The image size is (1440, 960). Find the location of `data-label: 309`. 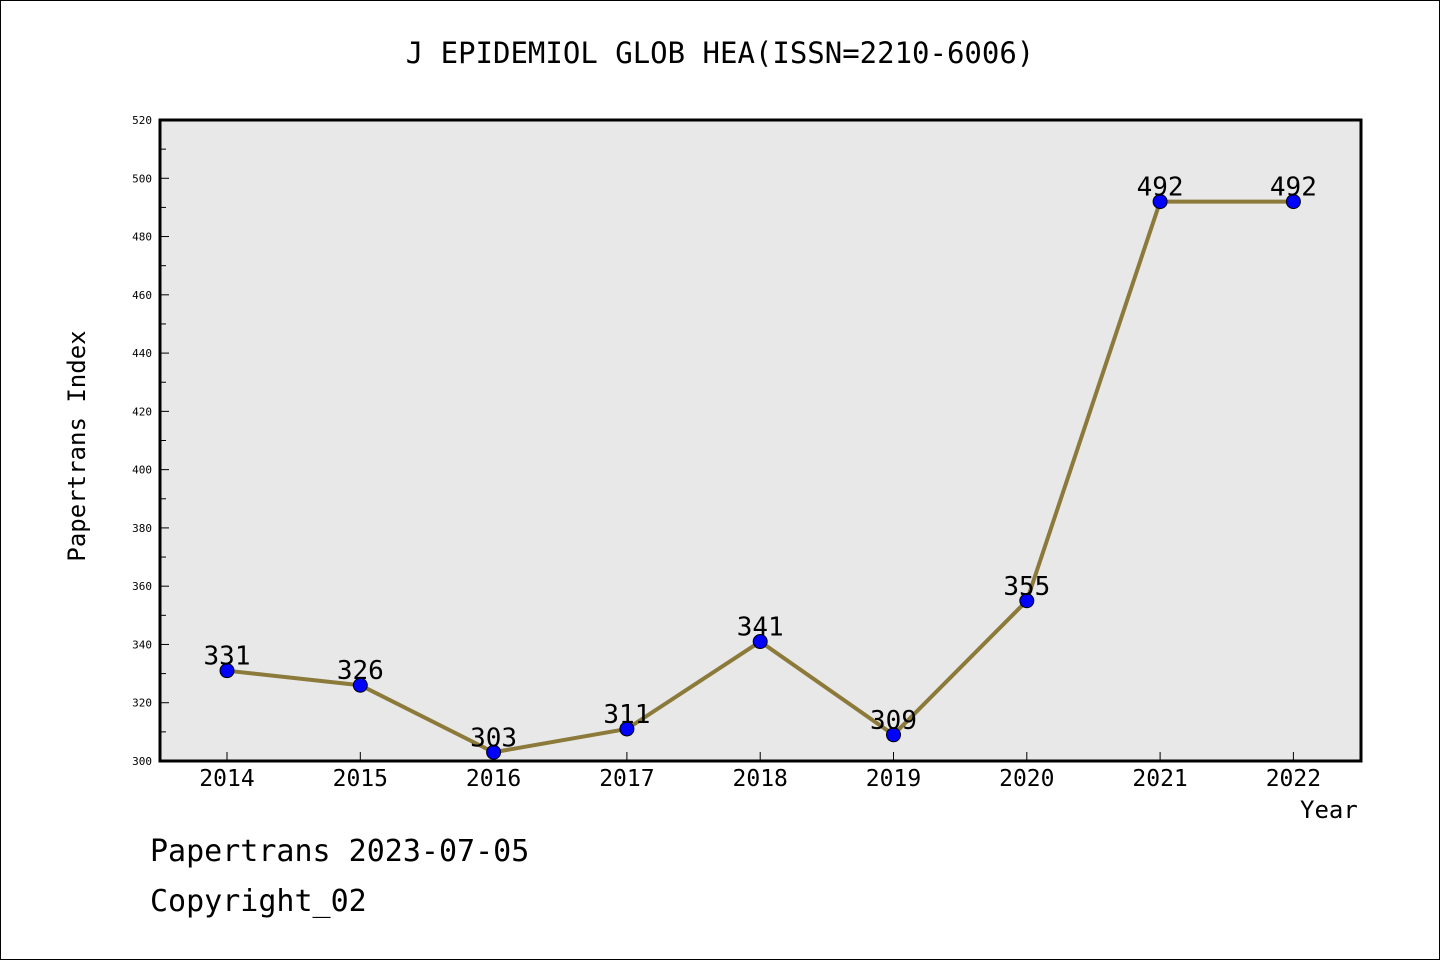

data-label: 309 is located at coordinates (893, 721).